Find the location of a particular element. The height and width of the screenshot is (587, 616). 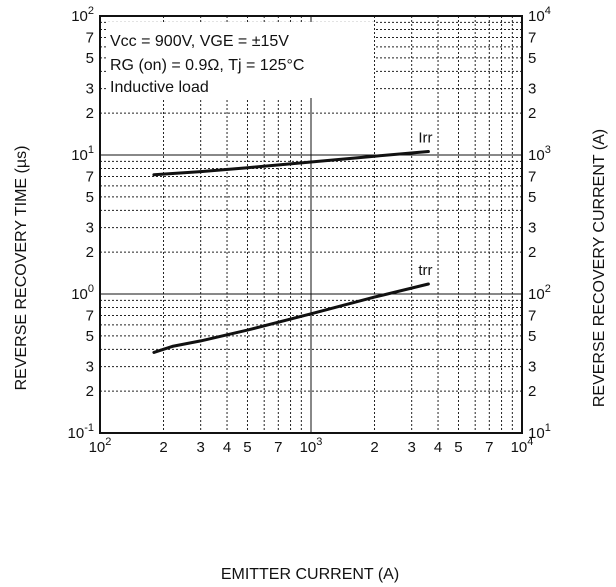

y-tick-label-left: 10² is located at coordinates (82, 15).